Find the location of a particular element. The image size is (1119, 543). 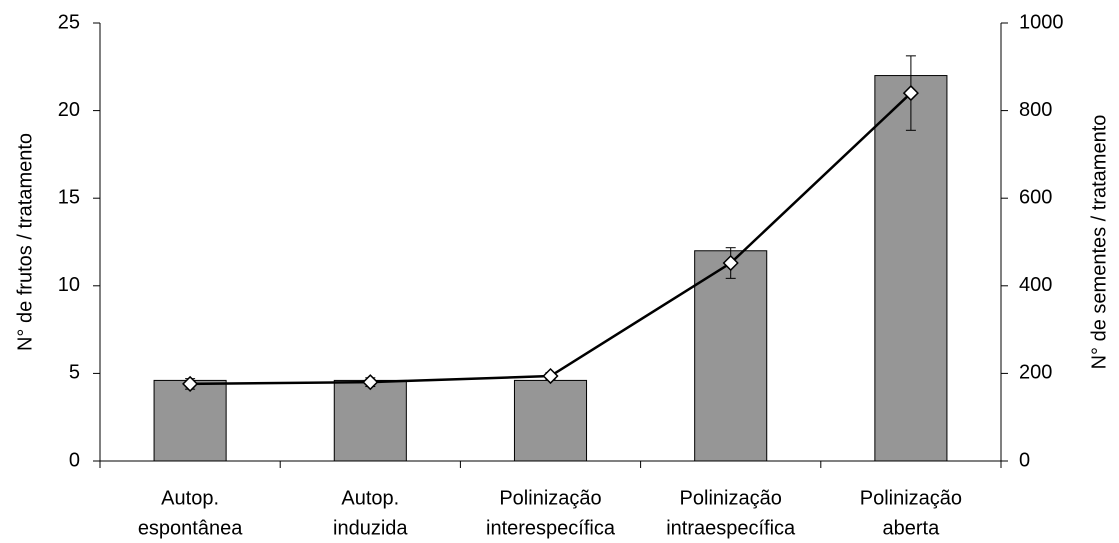

y2-tick-label: 600 is located at coordinates (1035, 197).